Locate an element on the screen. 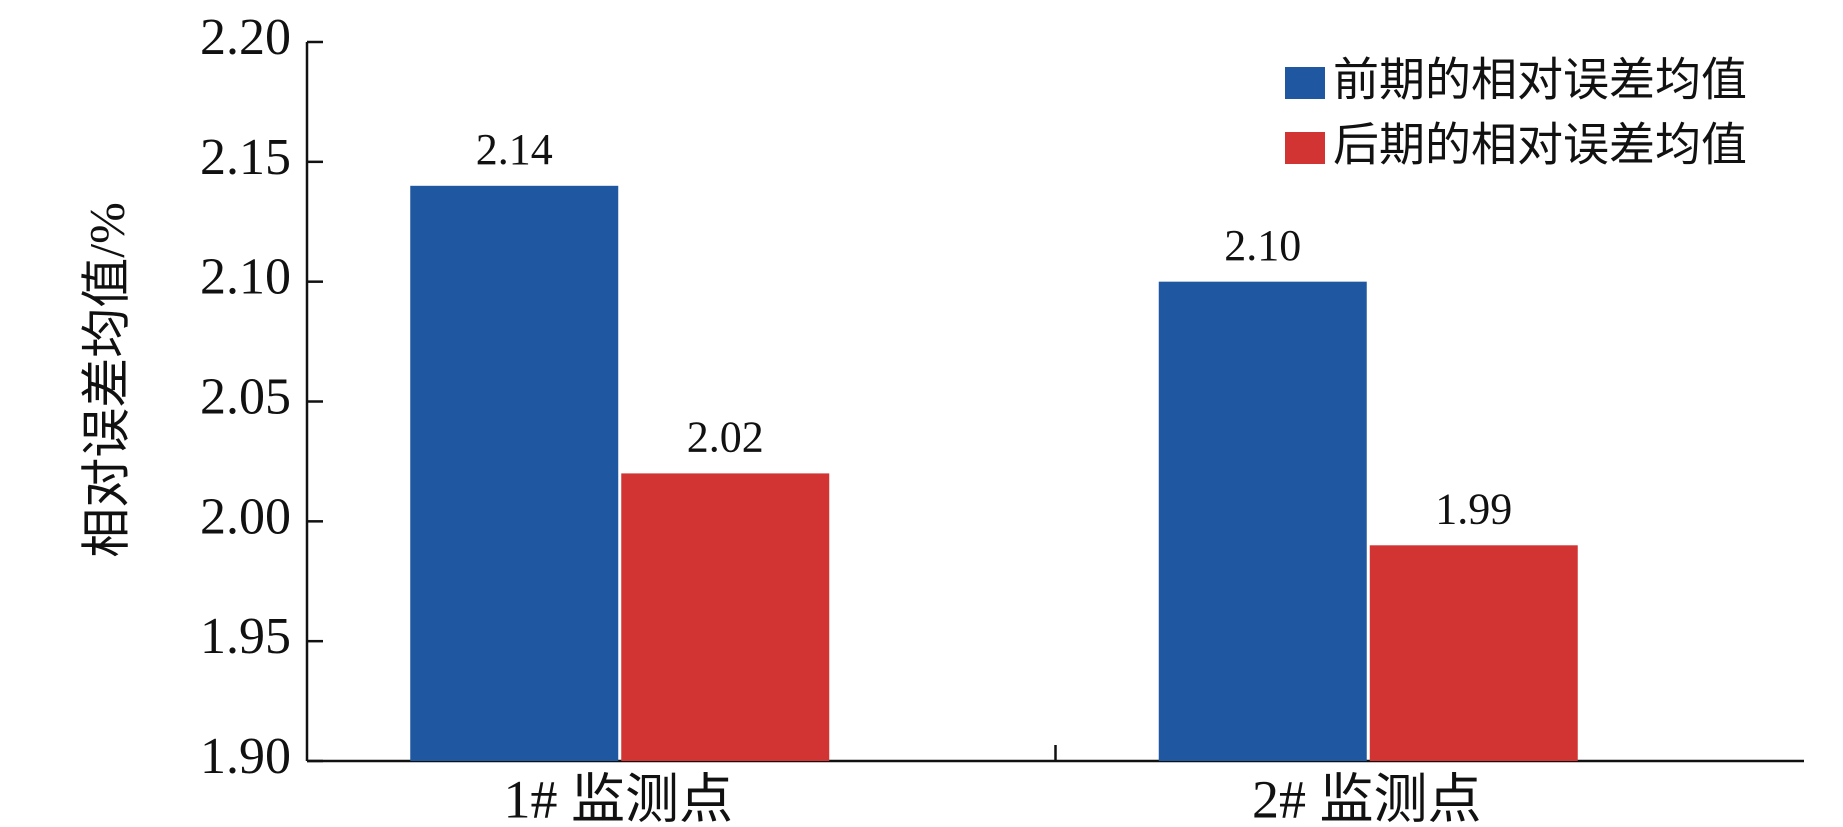 The image size is (1843, 827). value-label: 2.02 is located at coordinates (725, 436).